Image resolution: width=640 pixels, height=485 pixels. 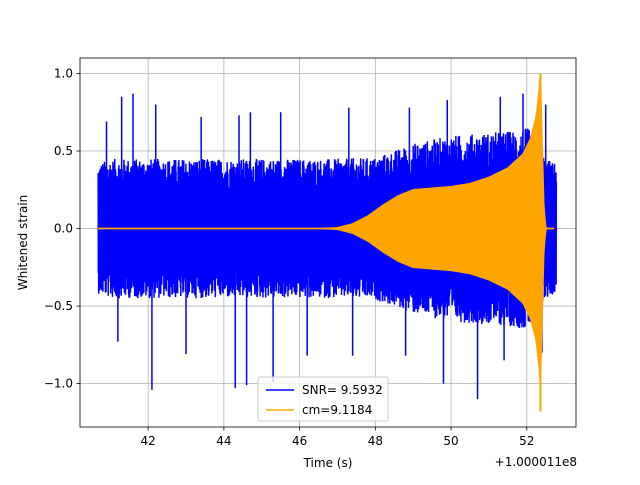 I want to click on y-tick-label: 0.5, so click(x=63, y=151).